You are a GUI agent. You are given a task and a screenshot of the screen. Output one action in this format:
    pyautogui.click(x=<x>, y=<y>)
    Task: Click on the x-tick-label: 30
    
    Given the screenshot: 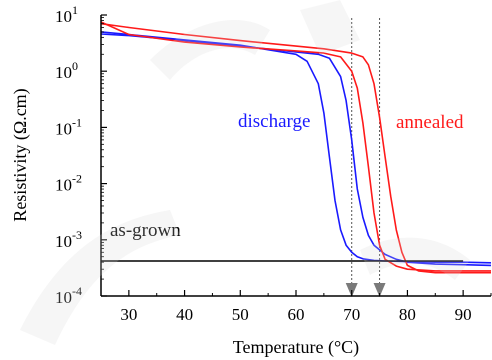 What is the action you would take?
    pyautogui.click(x=128, y=314)
    